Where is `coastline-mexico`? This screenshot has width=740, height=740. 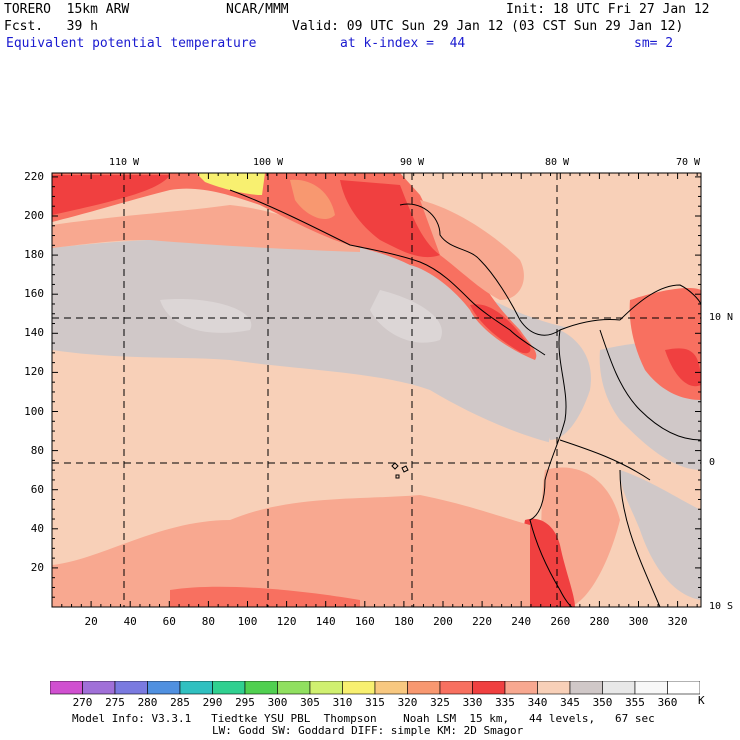 coastline-mexico is located at coordinates (387, 272).